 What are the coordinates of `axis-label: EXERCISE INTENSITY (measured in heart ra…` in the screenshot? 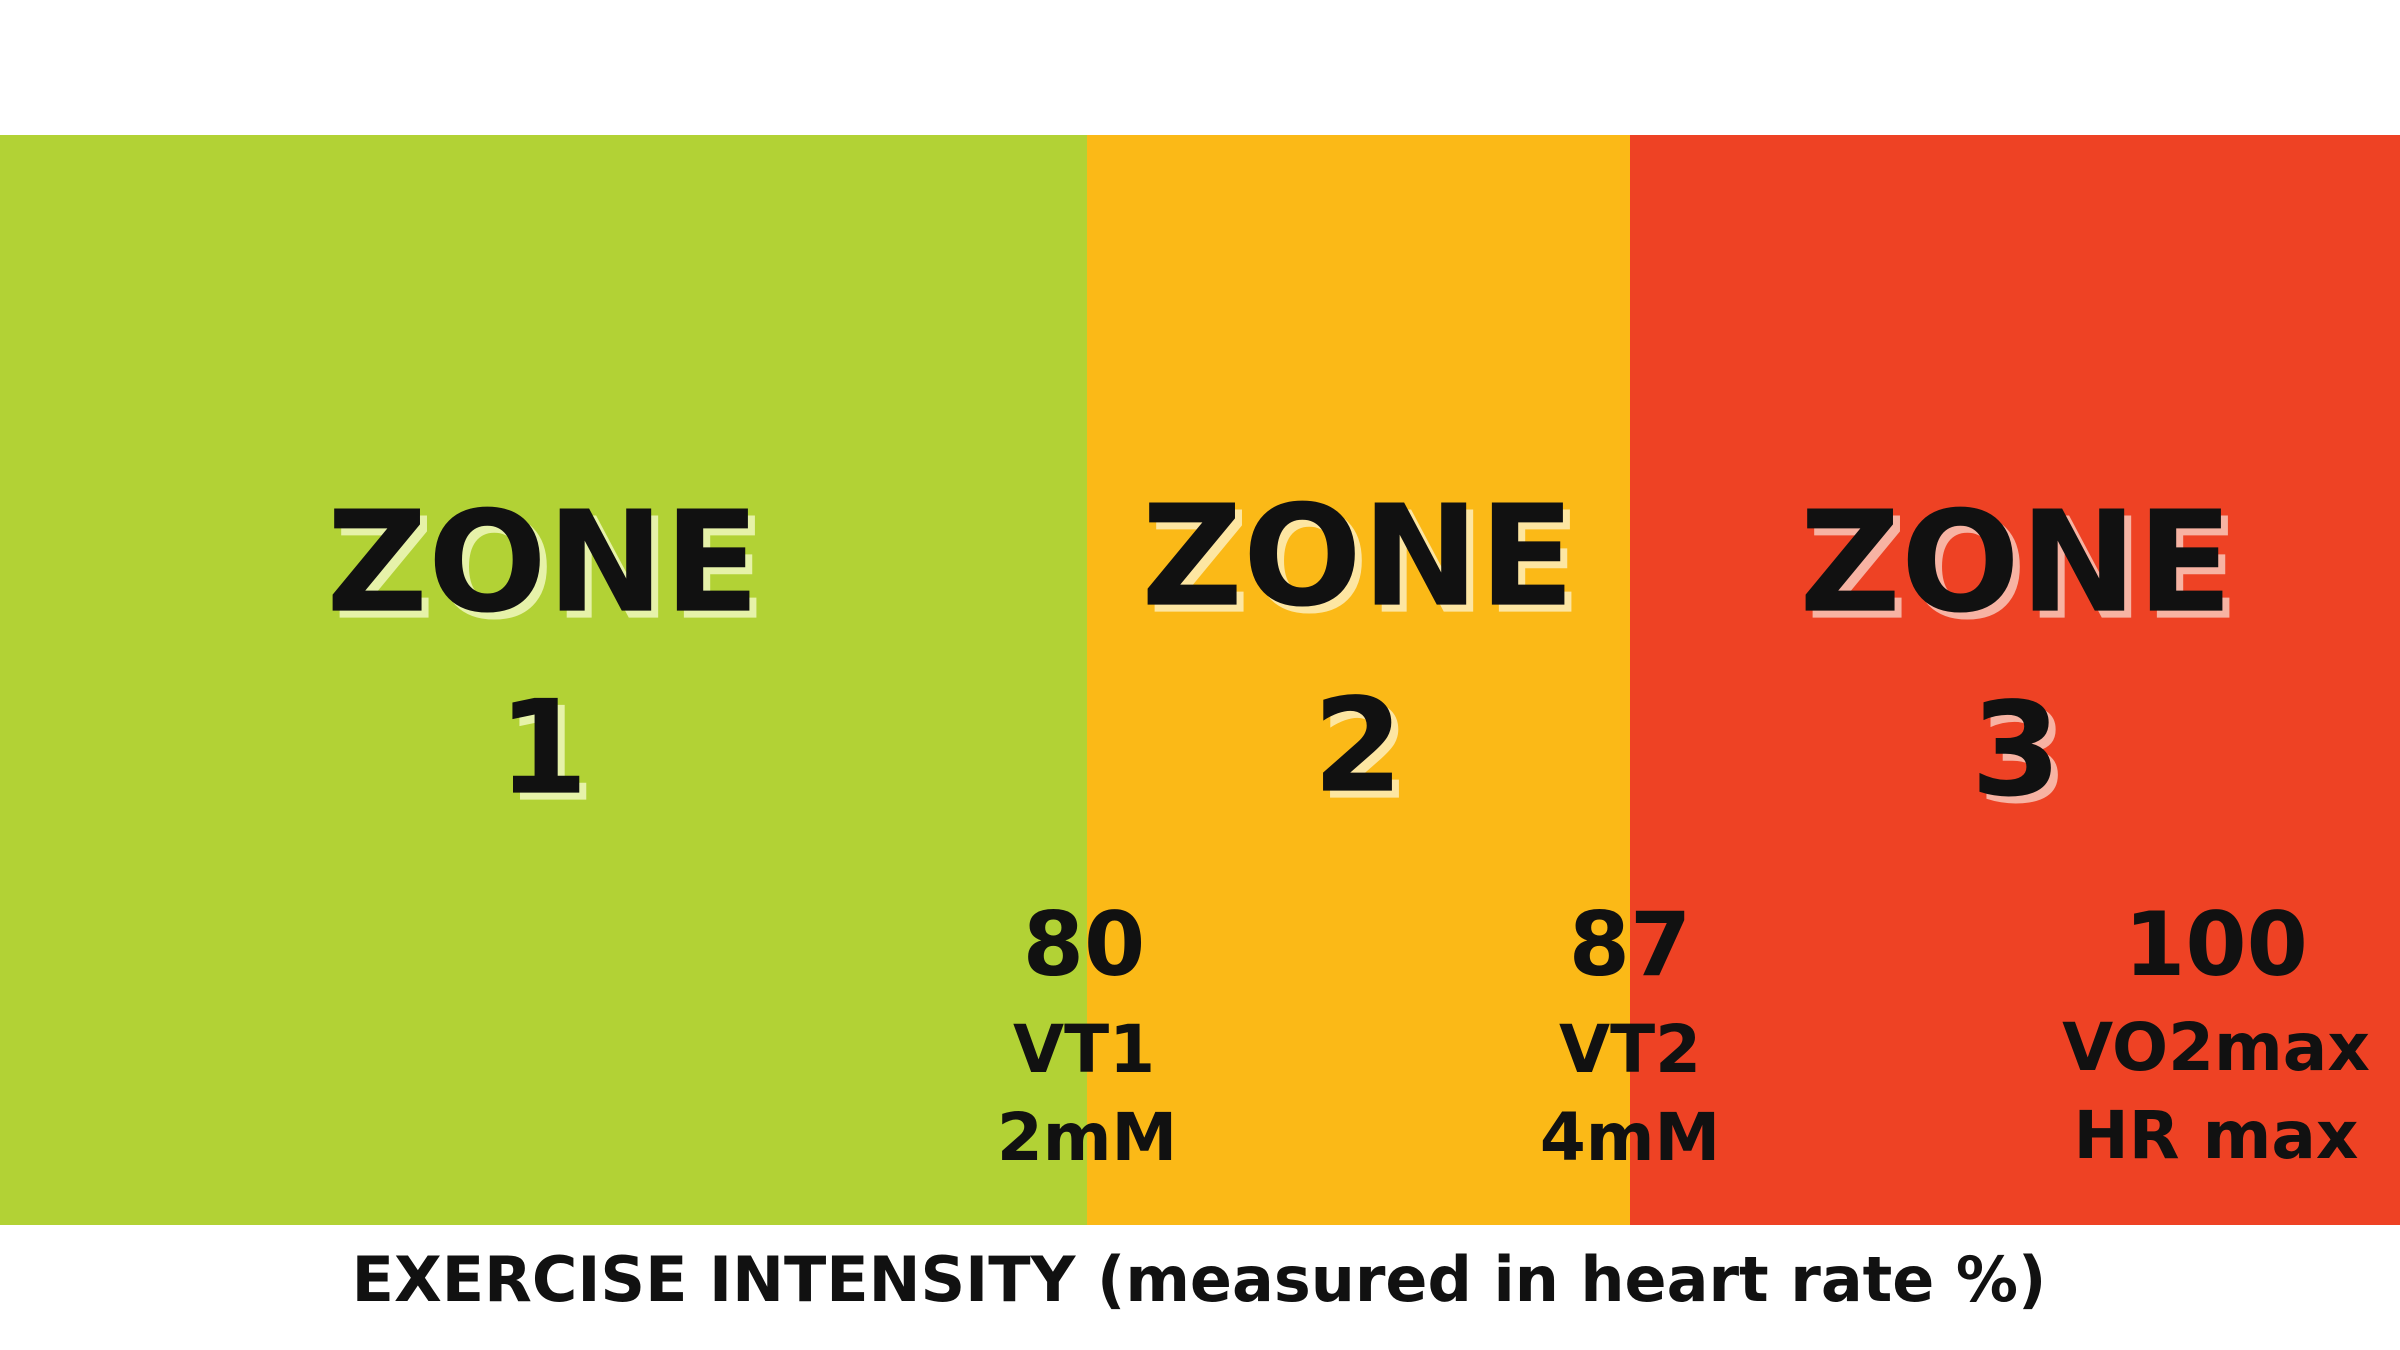 It's located at (1199, 1279).